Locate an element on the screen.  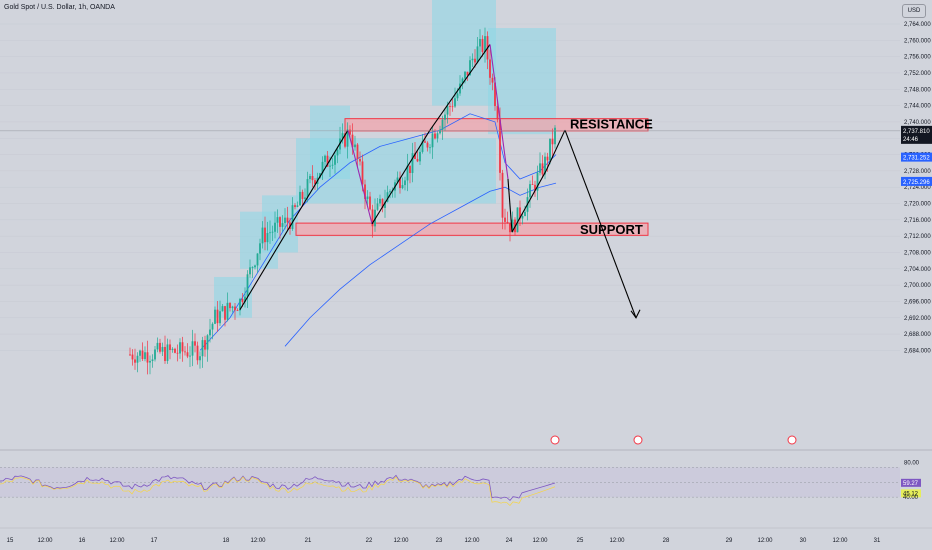
rsi-line is located at coordinates (278, 487).